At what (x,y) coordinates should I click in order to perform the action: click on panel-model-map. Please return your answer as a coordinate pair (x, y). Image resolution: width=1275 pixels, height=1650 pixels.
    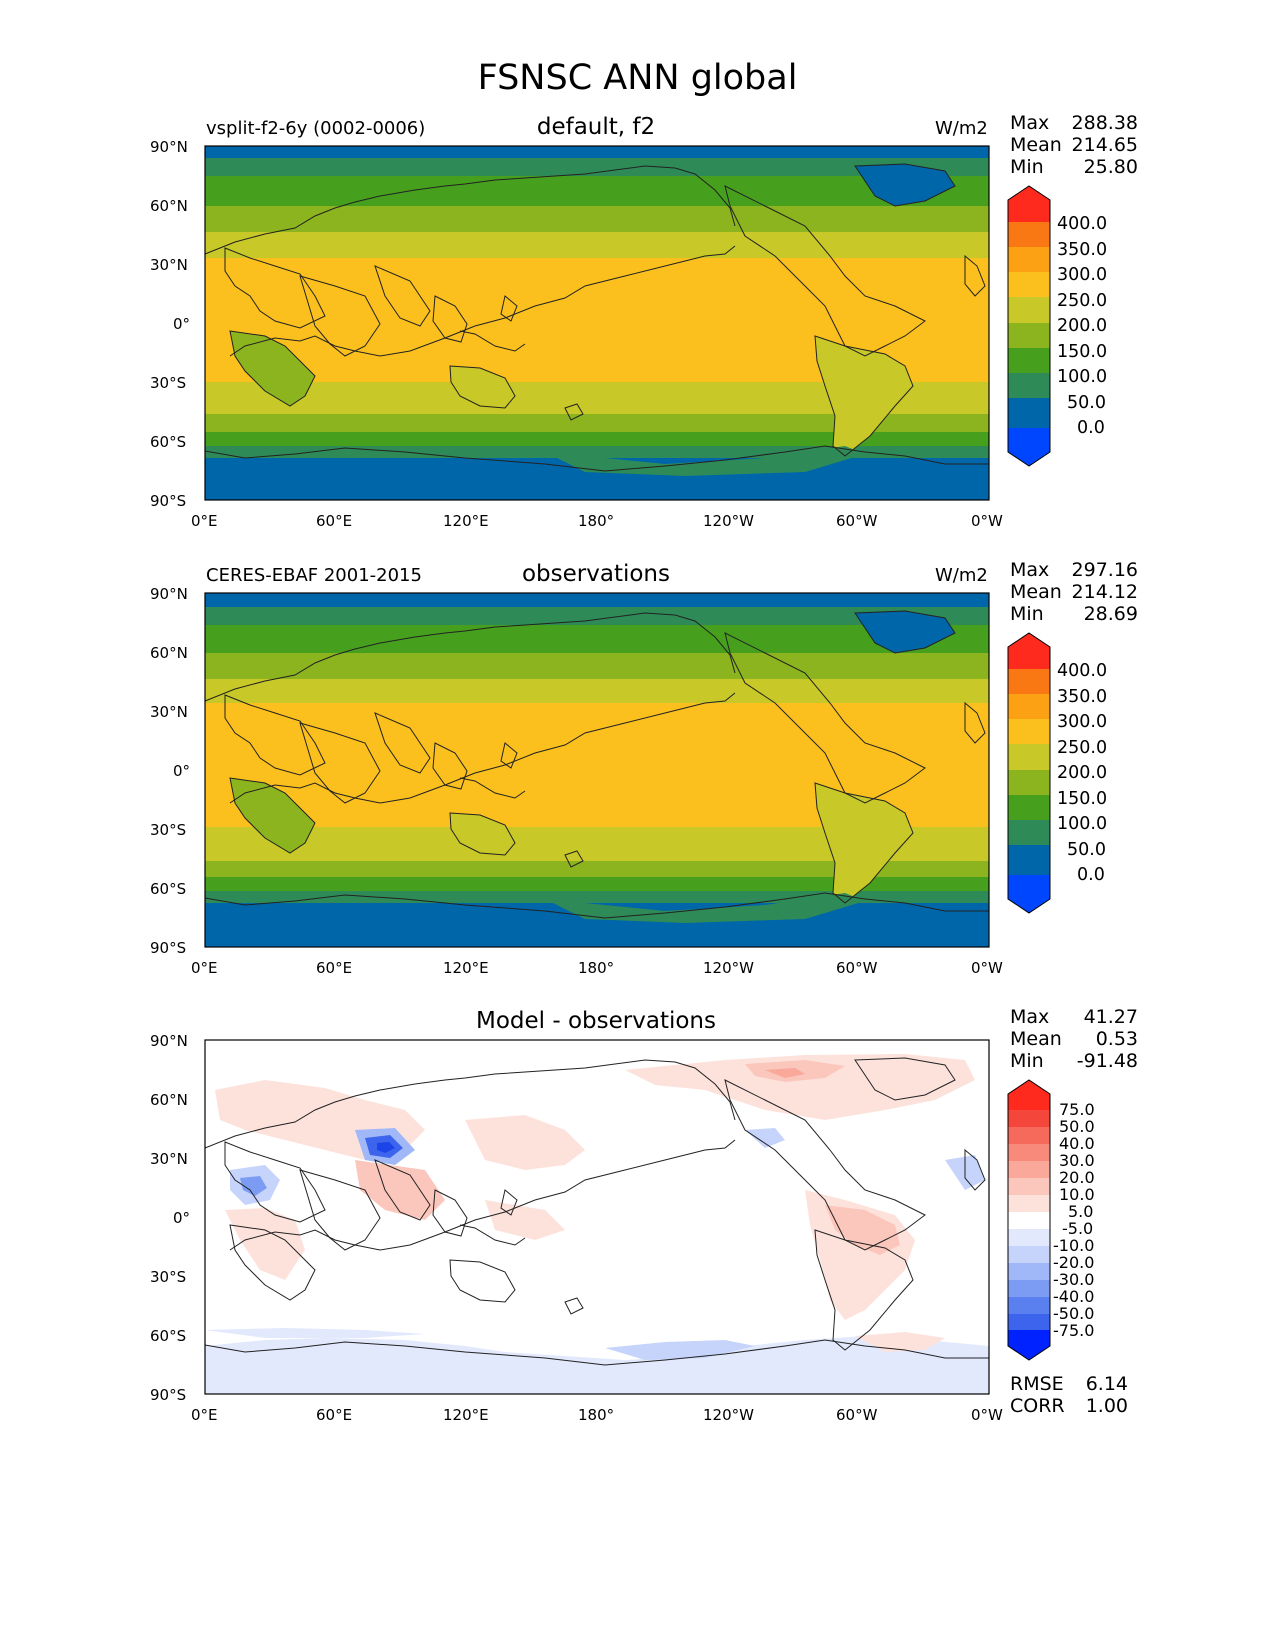
    Looking at the image, I should click on (597, 323).